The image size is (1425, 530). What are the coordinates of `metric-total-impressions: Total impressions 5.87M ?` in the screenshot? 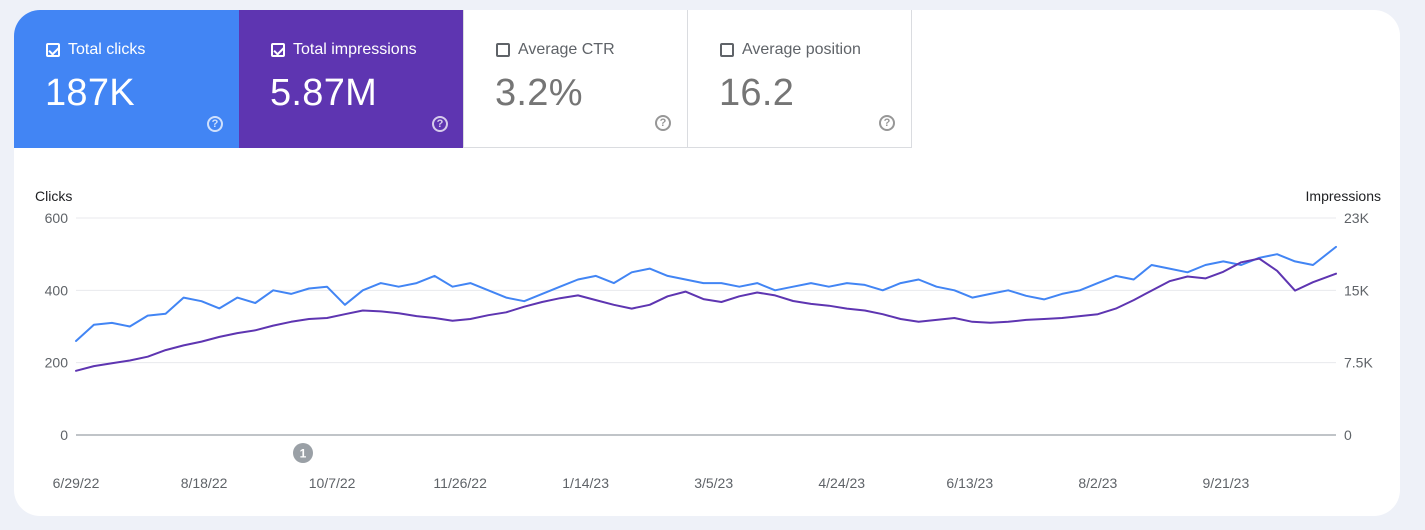 It's located at (351, 79).